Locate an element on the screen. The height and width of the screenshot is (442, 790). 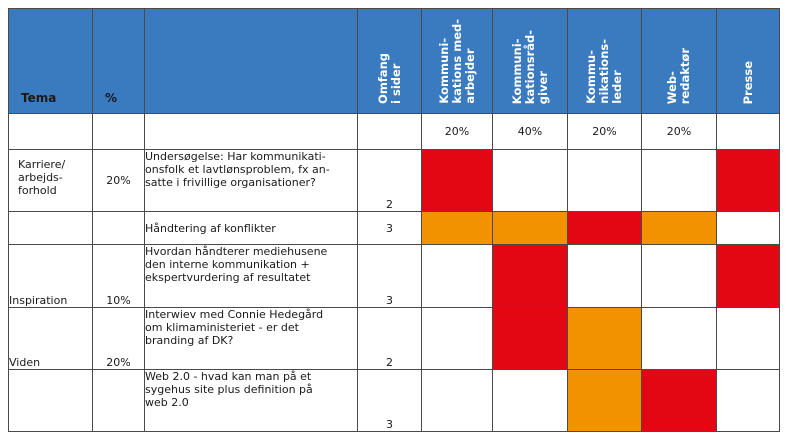
header-role-4: Web- redaktør is located at coordinates (679, 61).